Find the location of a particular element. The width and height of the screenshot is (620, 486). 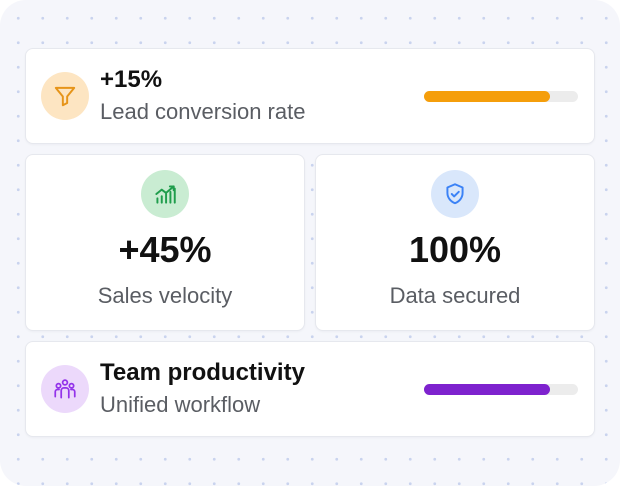

funnel-icon is located at coordinates (65, 96).